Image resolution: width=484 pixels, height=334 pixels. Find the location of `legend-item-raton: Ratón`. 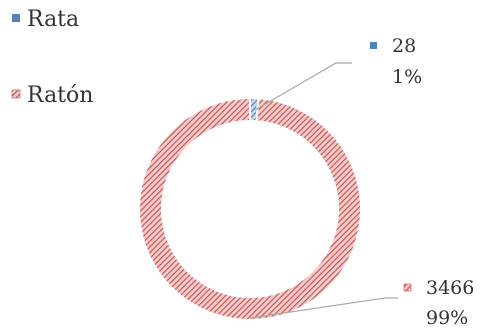

legend-item-raton: Ratón is located at coordinates (52, 95).